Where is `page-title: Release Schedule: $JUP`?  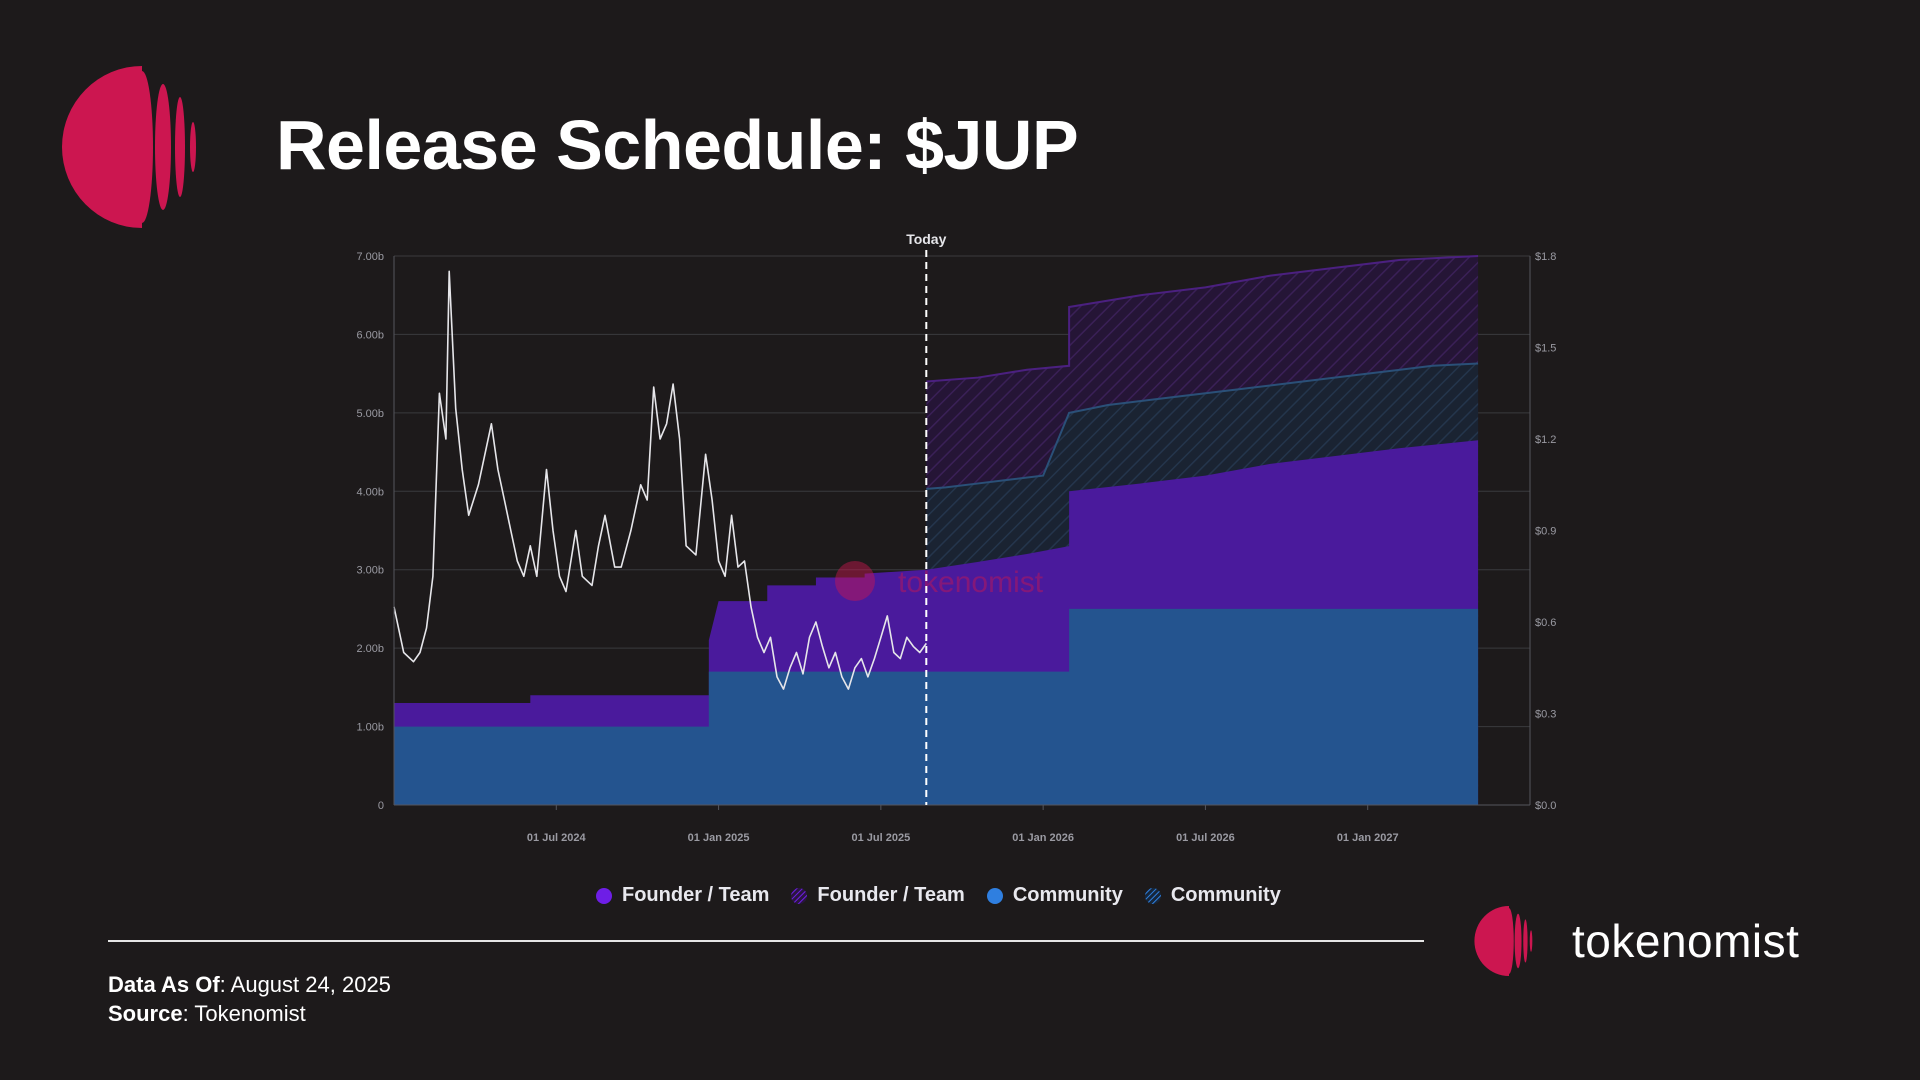 page-title: Release Schedule: $JUP is located at coordinates (677, 145).